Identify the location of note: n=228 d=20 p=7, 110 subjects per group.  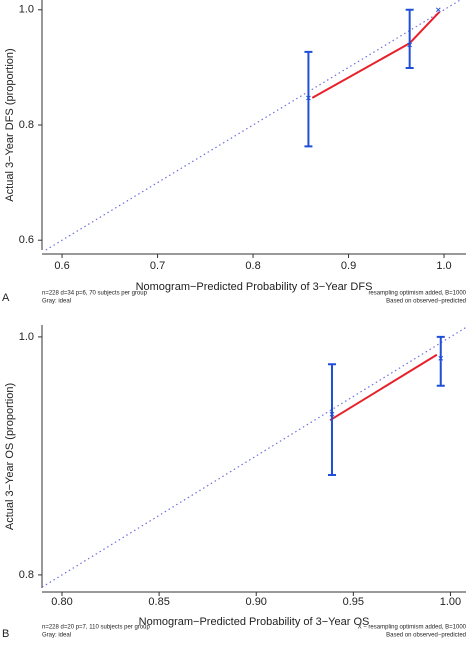
(96, 628).